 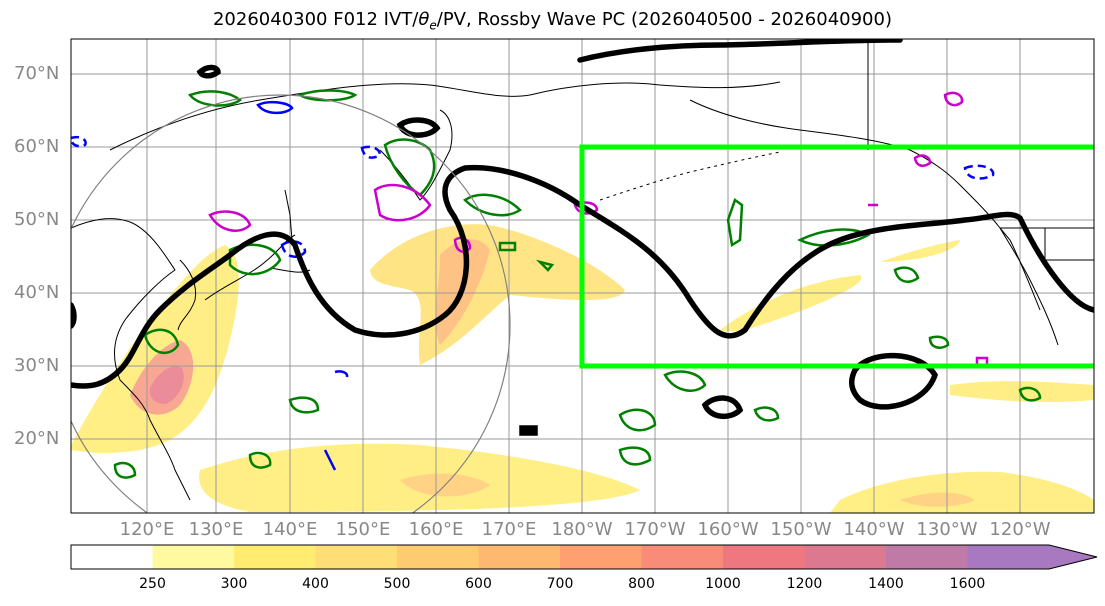 What do you see at coordinates (582, 529) in the screenshot?
I see `lon-label-180w: 180°W` at bounding box center [582, 529].